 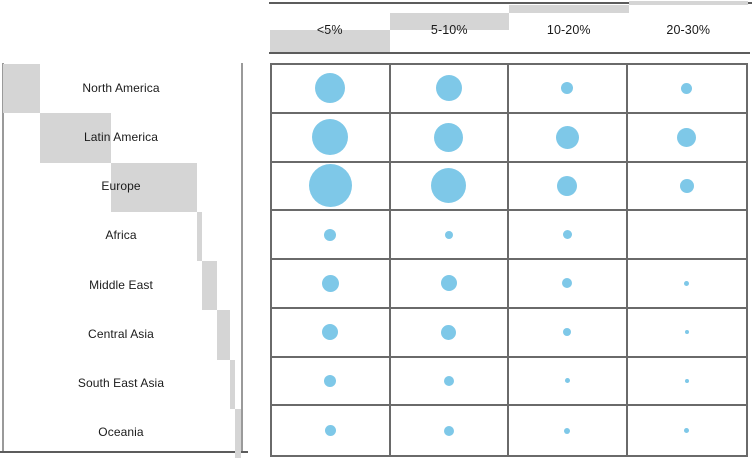 What do you see at coordinates (121, 235) in the screenshot?
I see `row-label: Africa` at bounding box center [121, 235].